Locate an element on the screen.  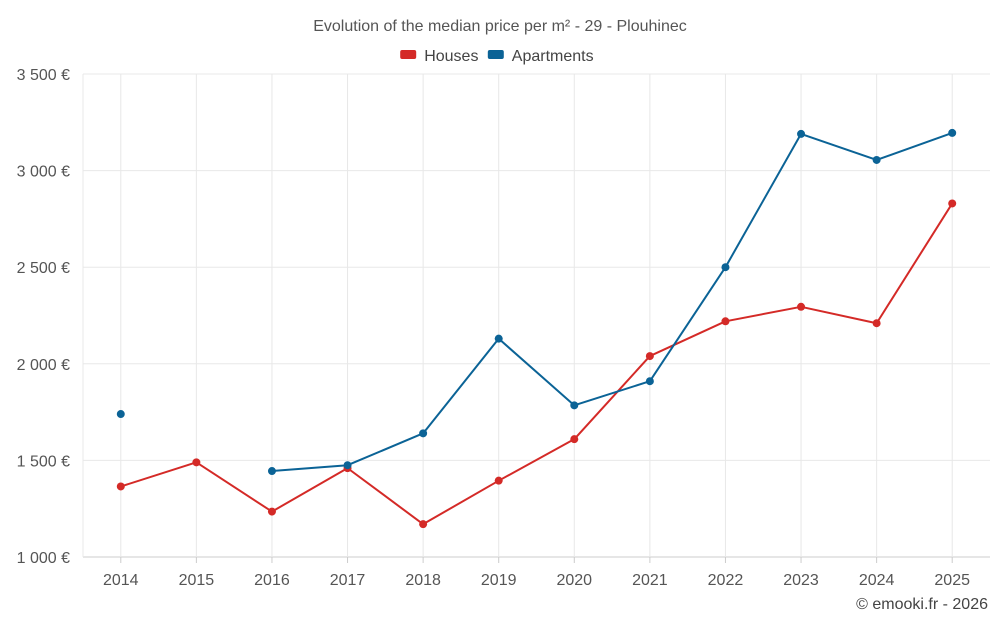
legend-swatch-apartments is located at coordinates (495, 54).